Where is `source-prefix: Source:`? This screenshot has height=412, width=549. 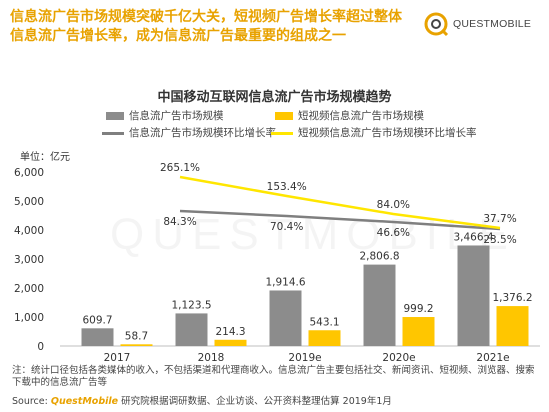
source-prefix: Source: is located at coordinates (30, 401).